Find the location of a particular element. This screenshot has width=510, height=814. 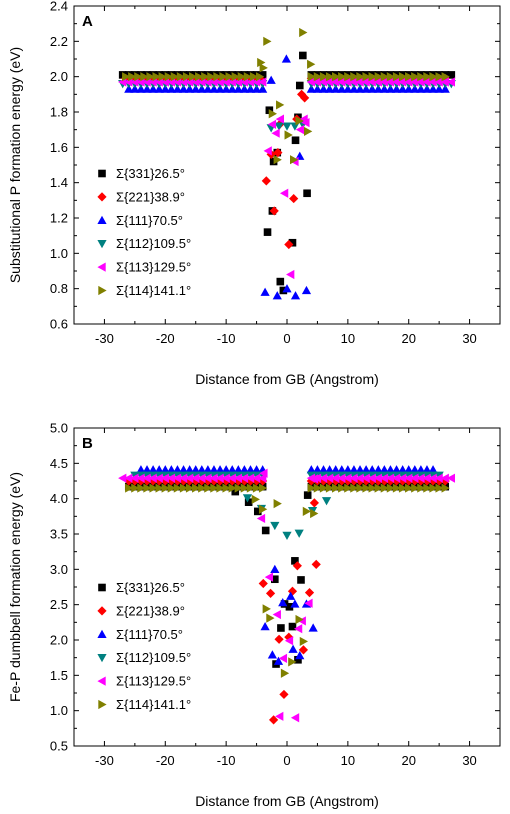

x-axis-title: Distance from GB (Angstrom) is located at coordinates (287, 801).